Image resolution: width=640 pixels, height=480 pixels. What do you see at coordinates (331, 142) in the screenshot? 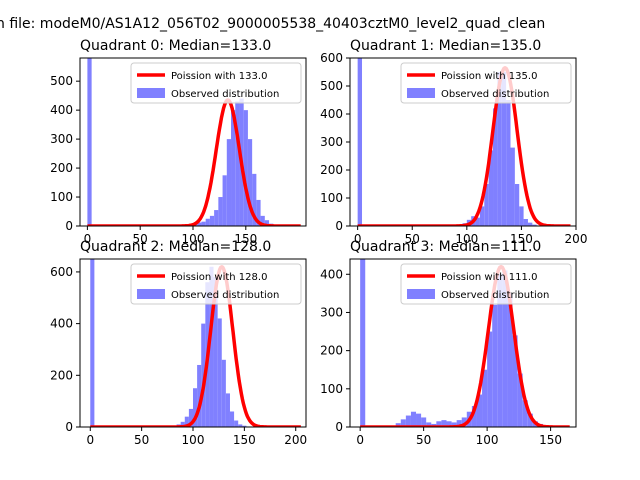
I see `y-tick-label: 300` at bounding box center [331, 142].